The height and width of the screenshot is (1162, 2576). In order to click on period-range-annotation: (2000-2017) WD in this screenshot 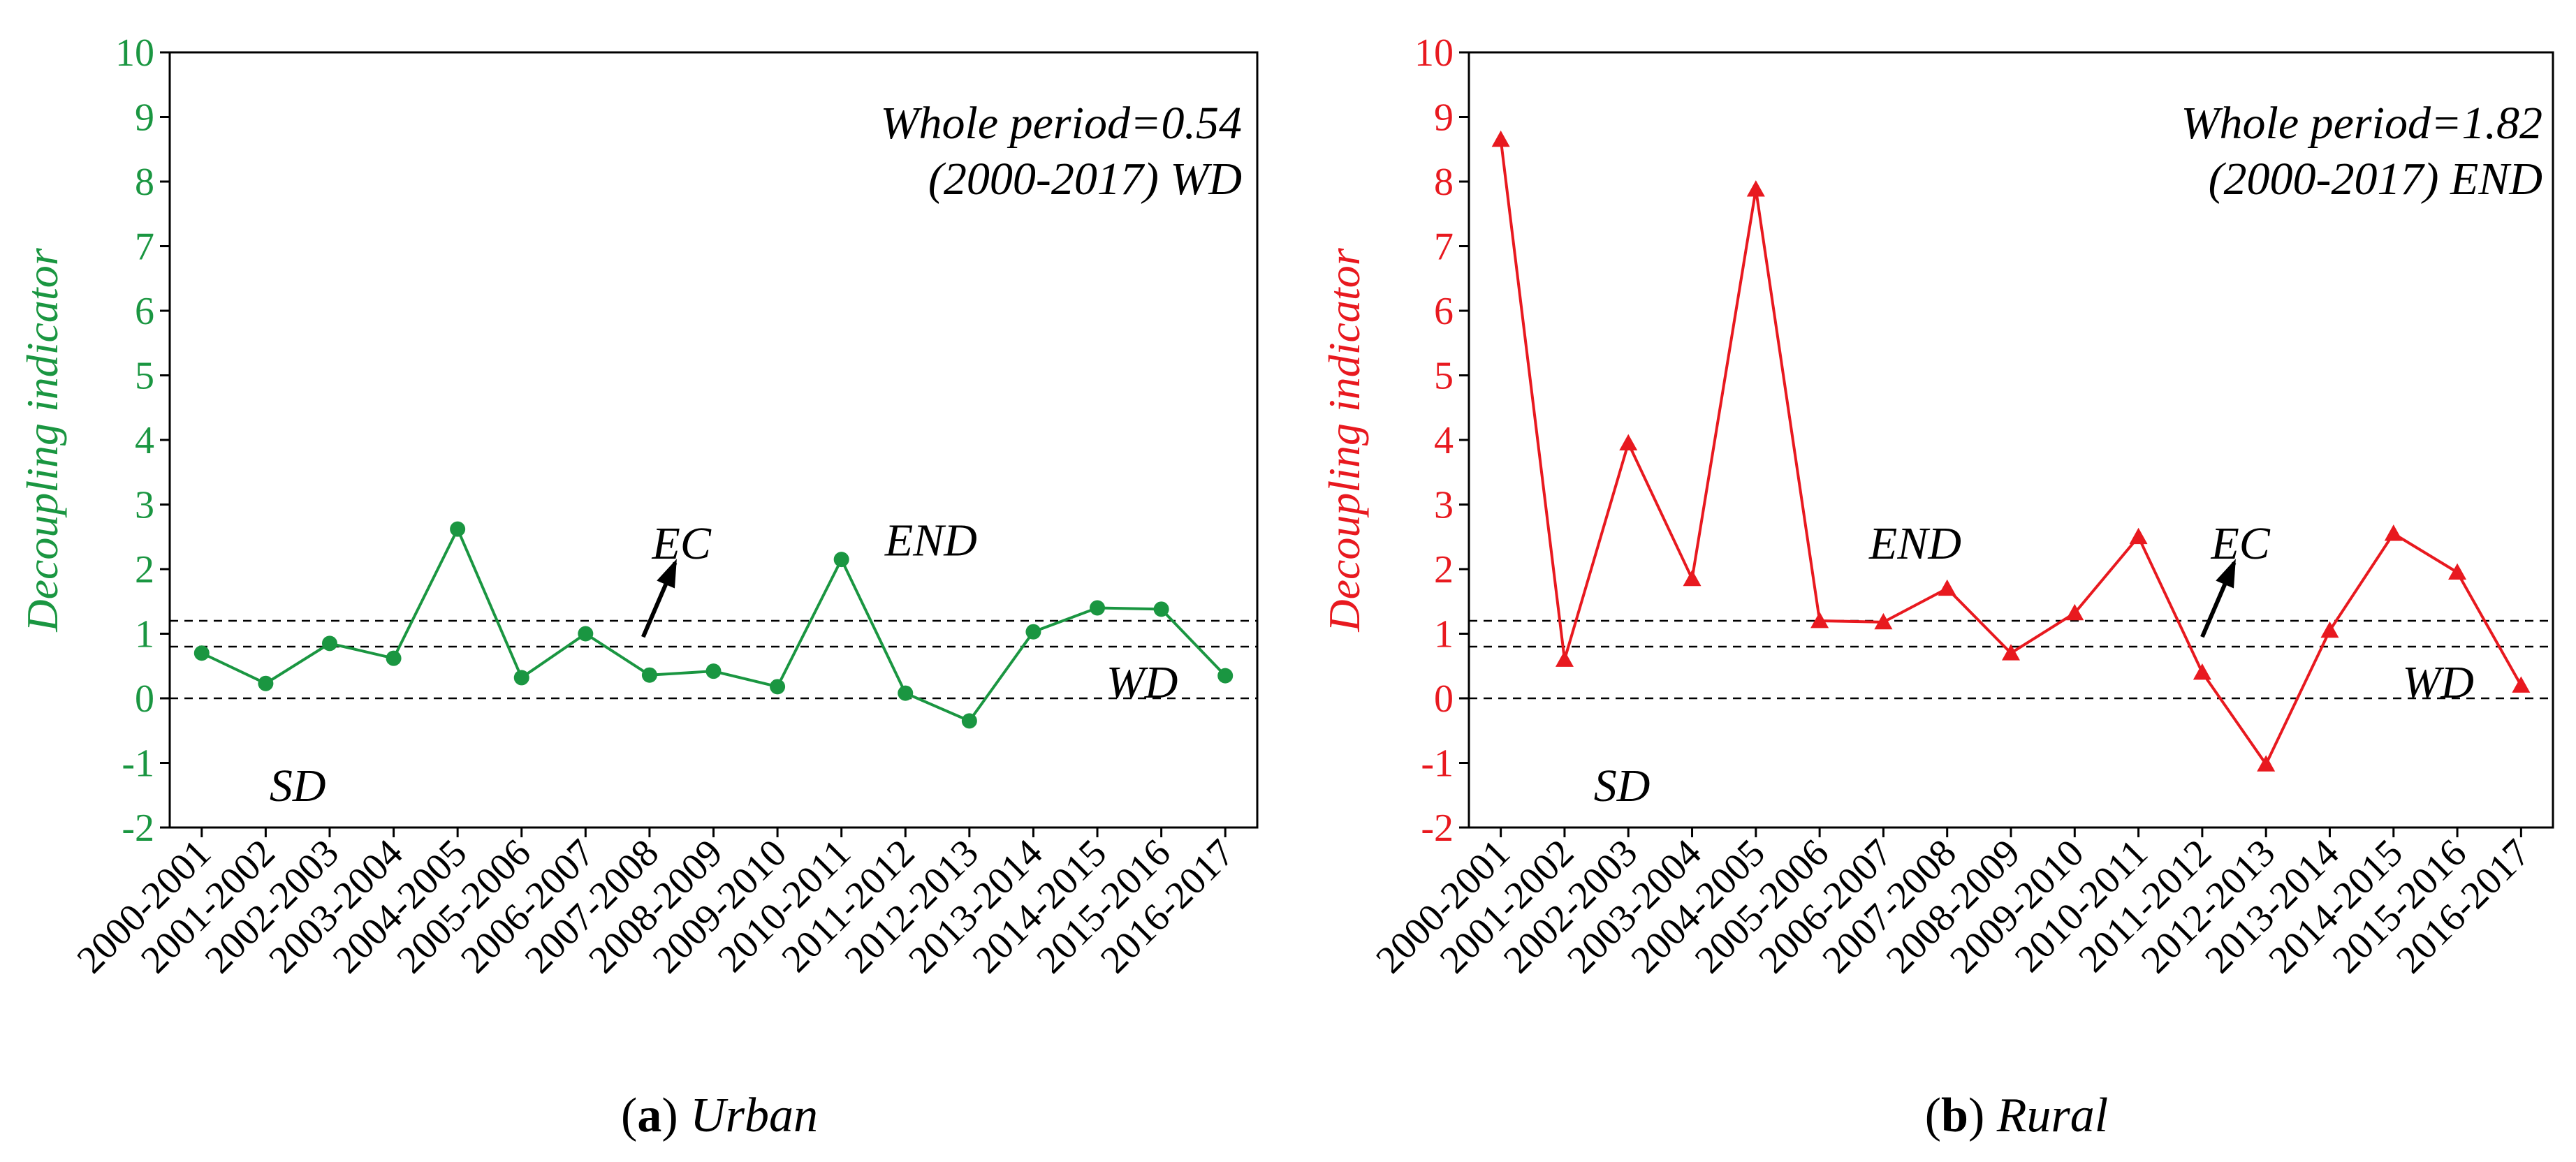, I will do `click(1085, 179)`.